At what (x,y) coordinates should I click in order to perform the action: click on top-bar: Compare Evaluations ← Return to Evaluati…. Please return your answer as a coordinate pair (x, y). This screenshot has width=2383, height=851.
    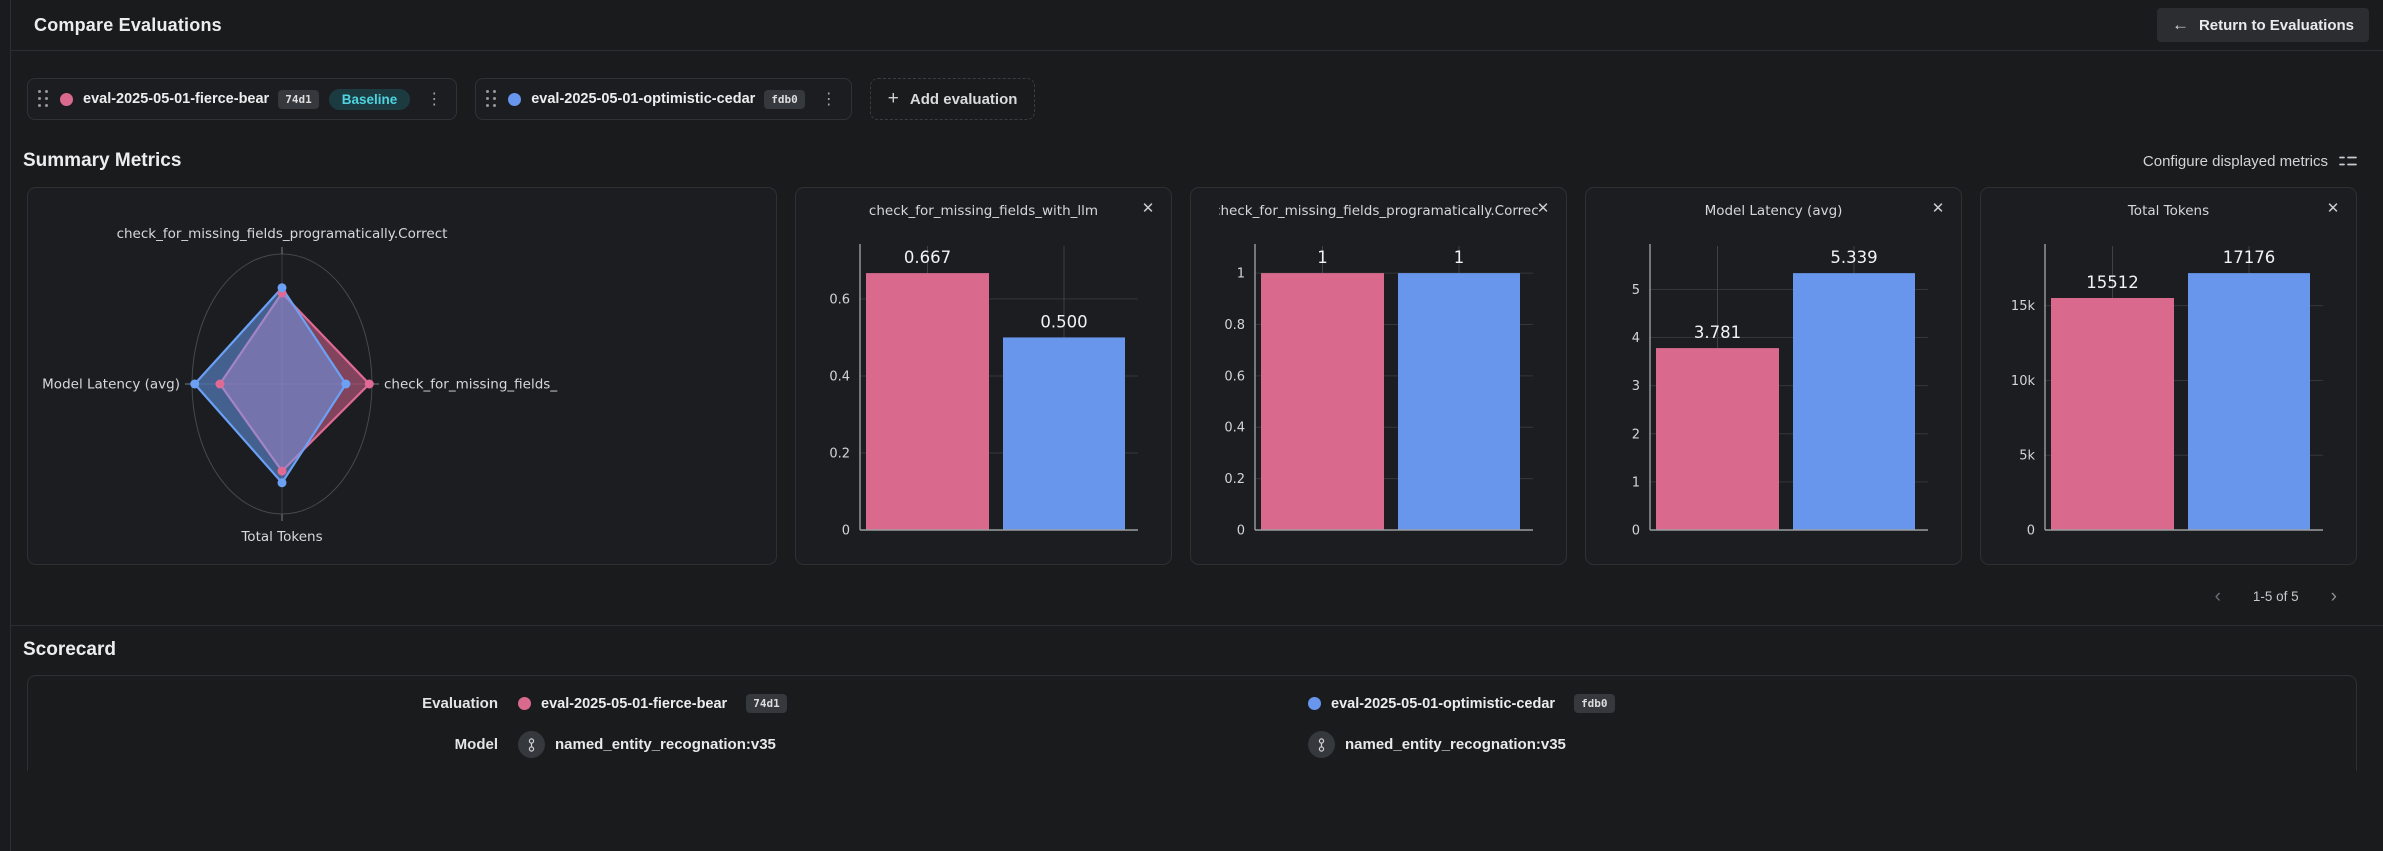
    Looking at the image, I should click on (1197, 25).